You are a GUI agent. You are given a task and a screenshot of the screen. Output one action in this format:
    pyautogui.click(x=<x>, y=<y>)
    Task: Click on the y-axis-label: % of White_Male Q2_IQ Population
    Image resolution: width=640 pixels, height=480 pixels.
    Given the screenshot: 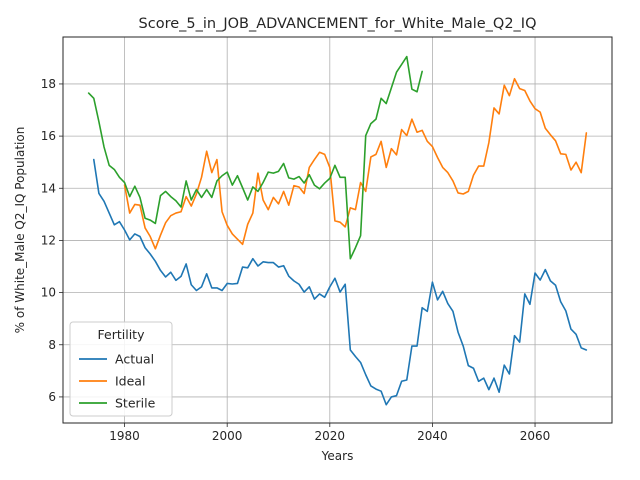 What is the action you would take?
    pyautogui.click(x=20, y=230)
    